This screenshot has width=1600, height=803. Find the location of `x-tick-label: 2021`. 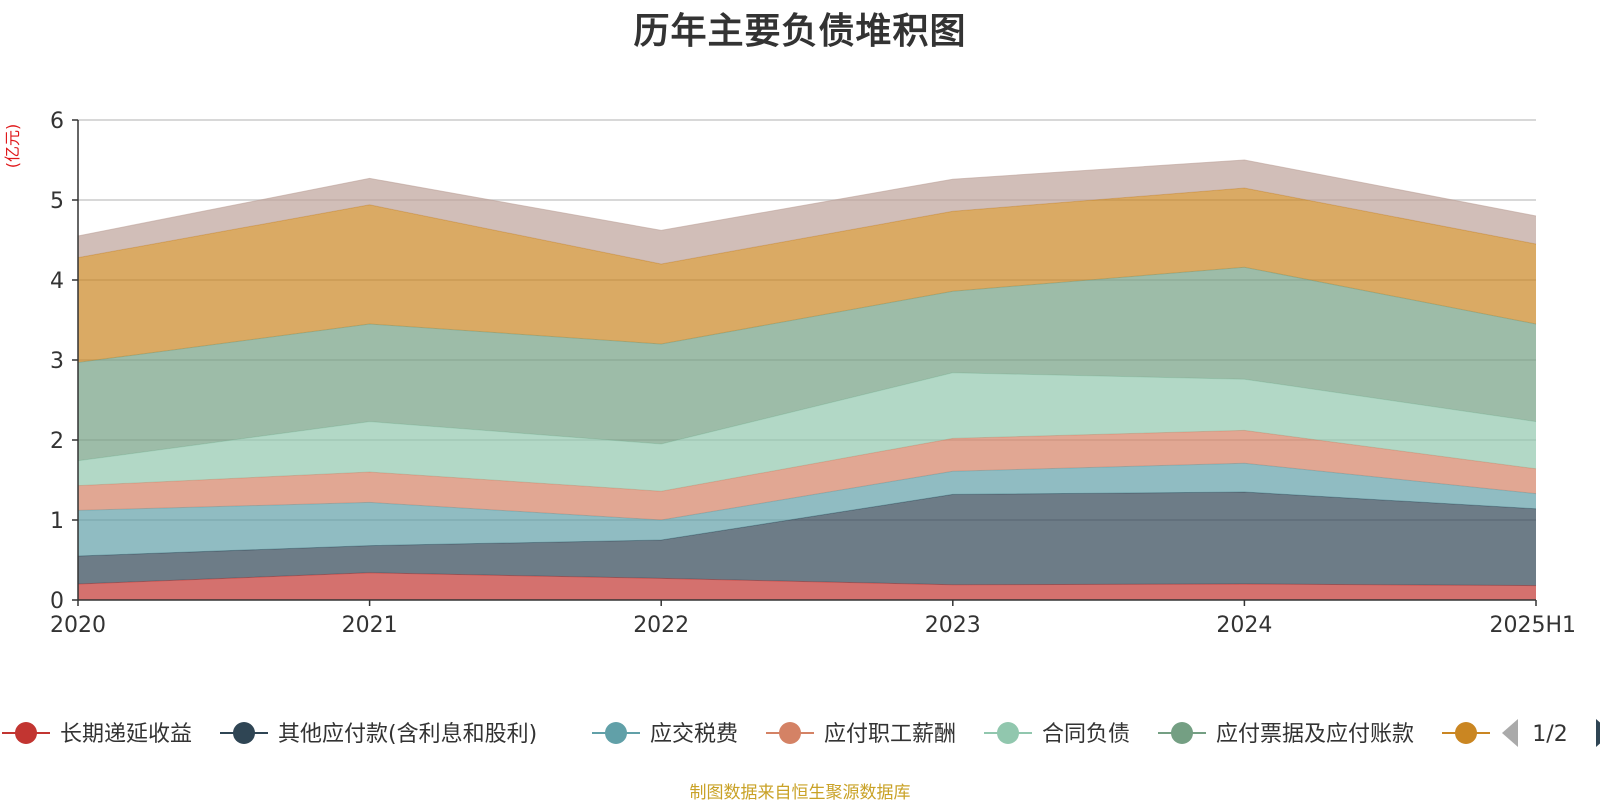

x-tick-label: 2021 is located at coordinates (370, 625).